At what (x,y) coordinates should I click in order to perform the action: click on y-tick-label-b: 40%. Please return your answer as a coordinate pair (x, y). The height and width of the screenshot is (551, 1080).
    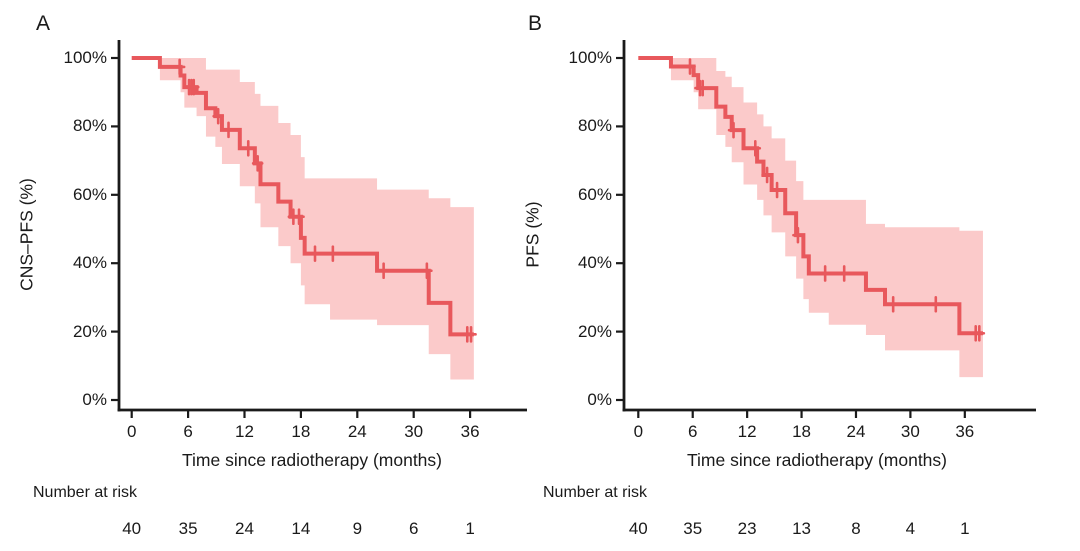
    Looking at the image, I should click on (594, 263).